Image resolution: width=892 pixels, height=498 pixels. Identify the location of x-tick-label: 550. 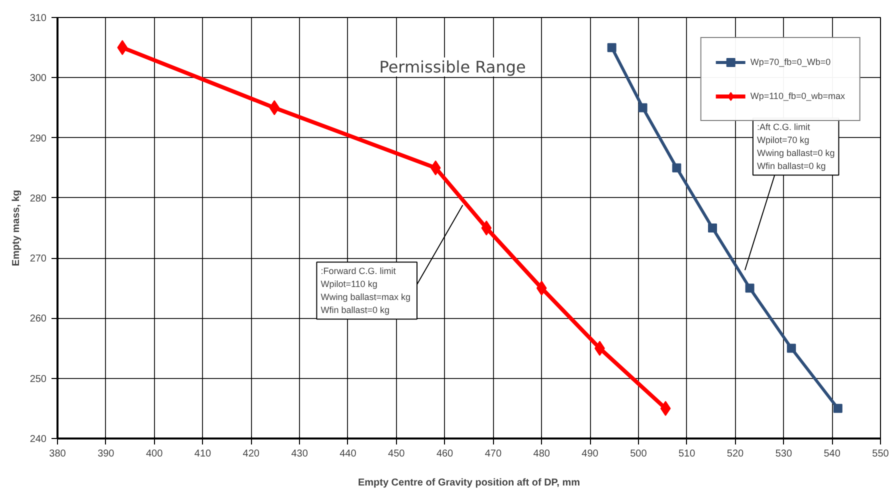
(881, 454).